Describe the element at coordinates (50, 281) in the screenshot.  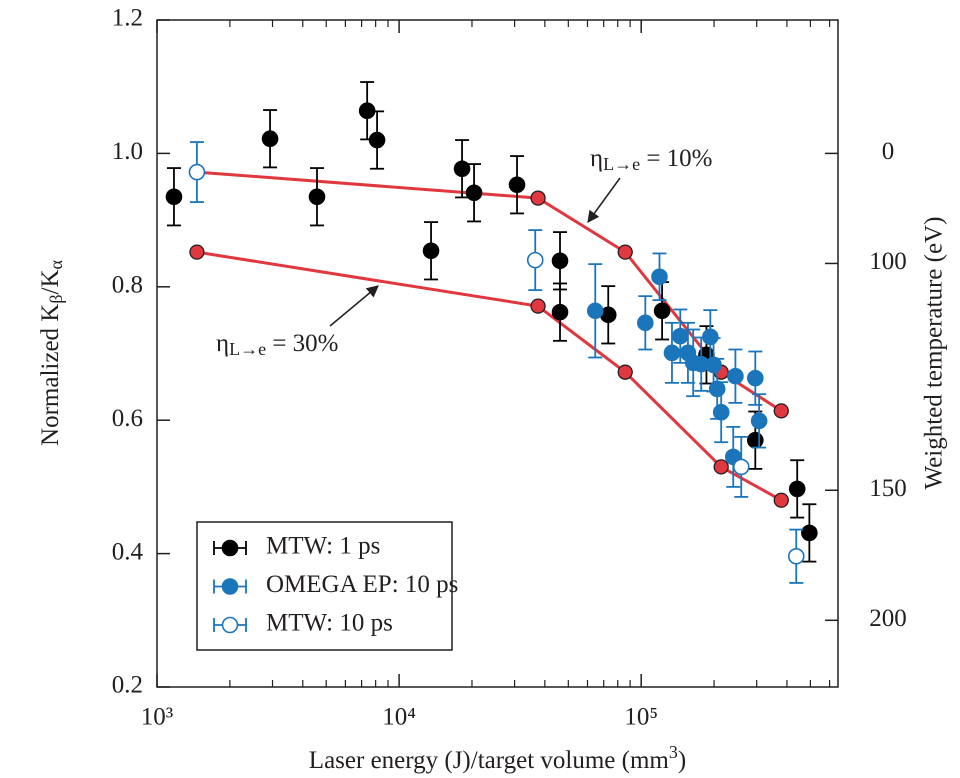
I see `label-part: /K` at that location.